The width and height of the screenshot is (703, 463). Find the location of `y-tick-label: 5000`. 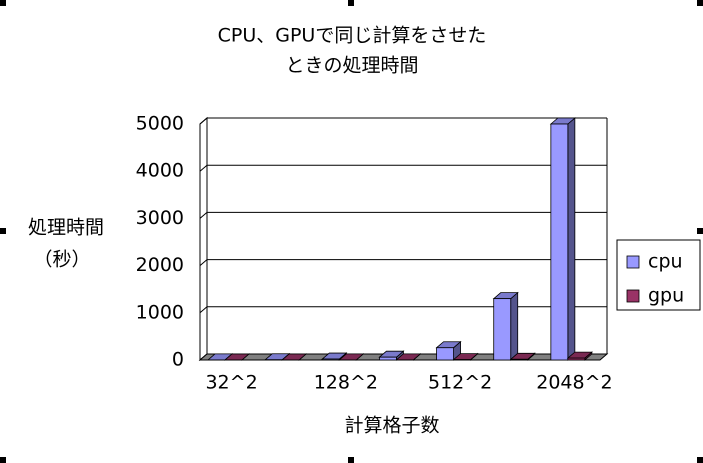

y-tick-label: 5000 is located at coordinates (160, 124).